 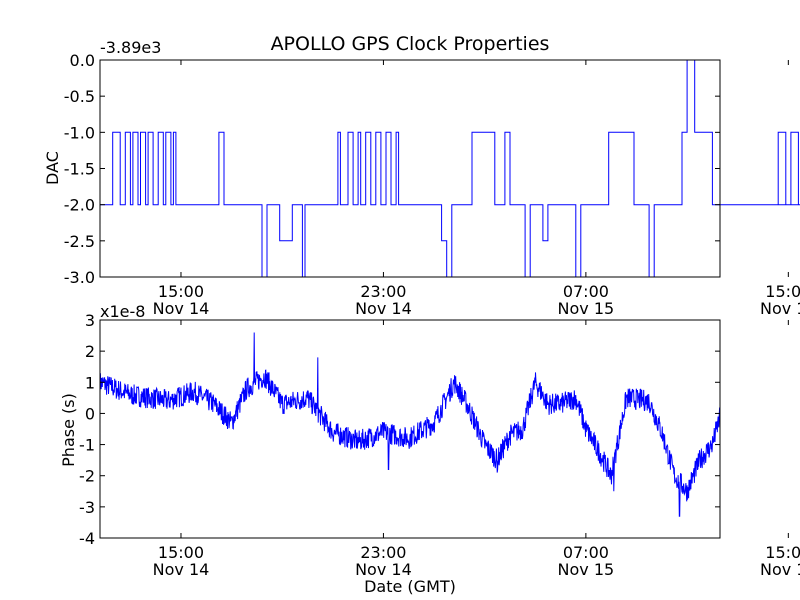 What do you see at coordinates (87, 476) in the screenshot?
I see `bottom-y-tick-label: -2` at bounding box center [87, 476].